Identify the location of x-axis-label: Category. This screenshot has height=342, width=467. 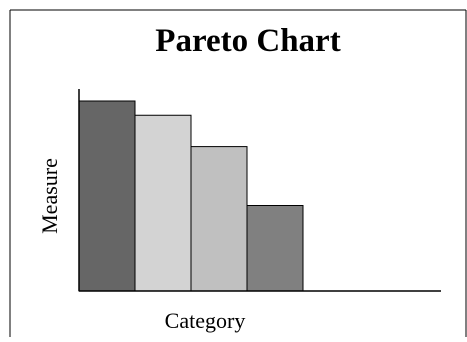
(205, 320).